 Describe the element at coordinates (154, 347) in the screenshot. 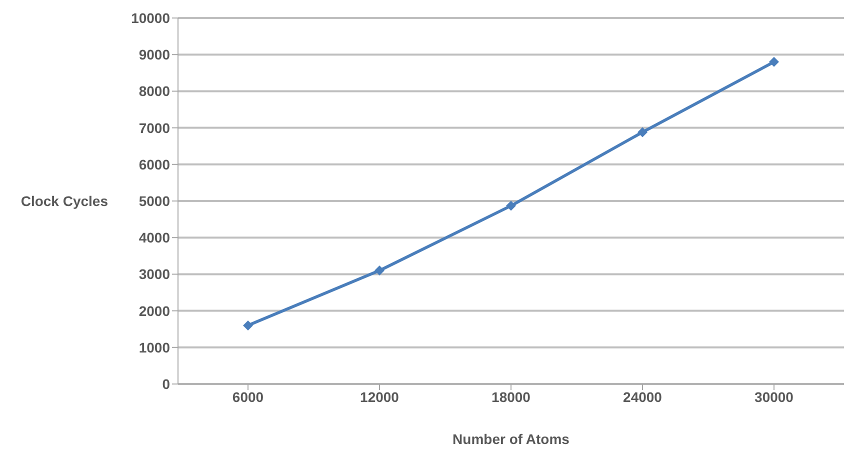

I see `y-tick-label: 1000` at that location.